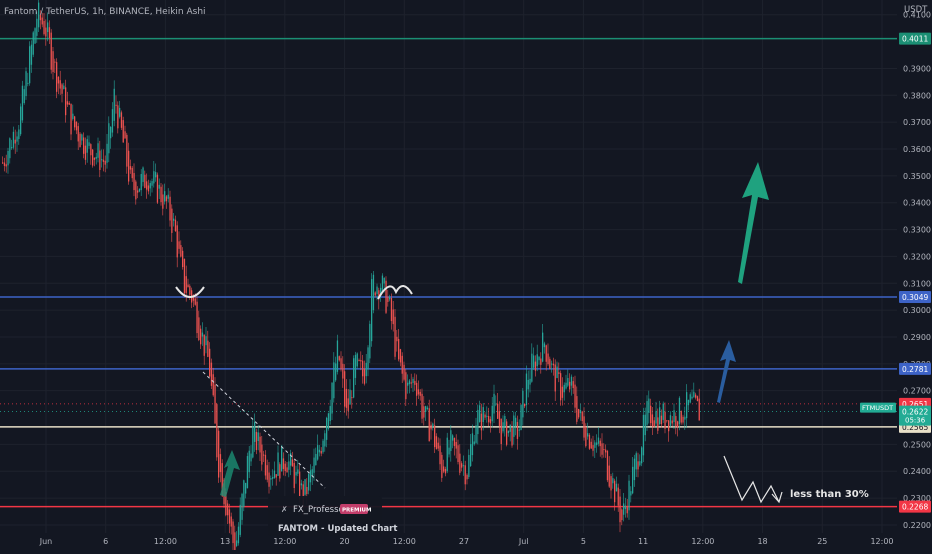 Image resolution: width=932 pixels, height=554 pixels. Describe the element at coordinates (190, 292) in the screenshot. I see `neckline-arc-left` at that location.